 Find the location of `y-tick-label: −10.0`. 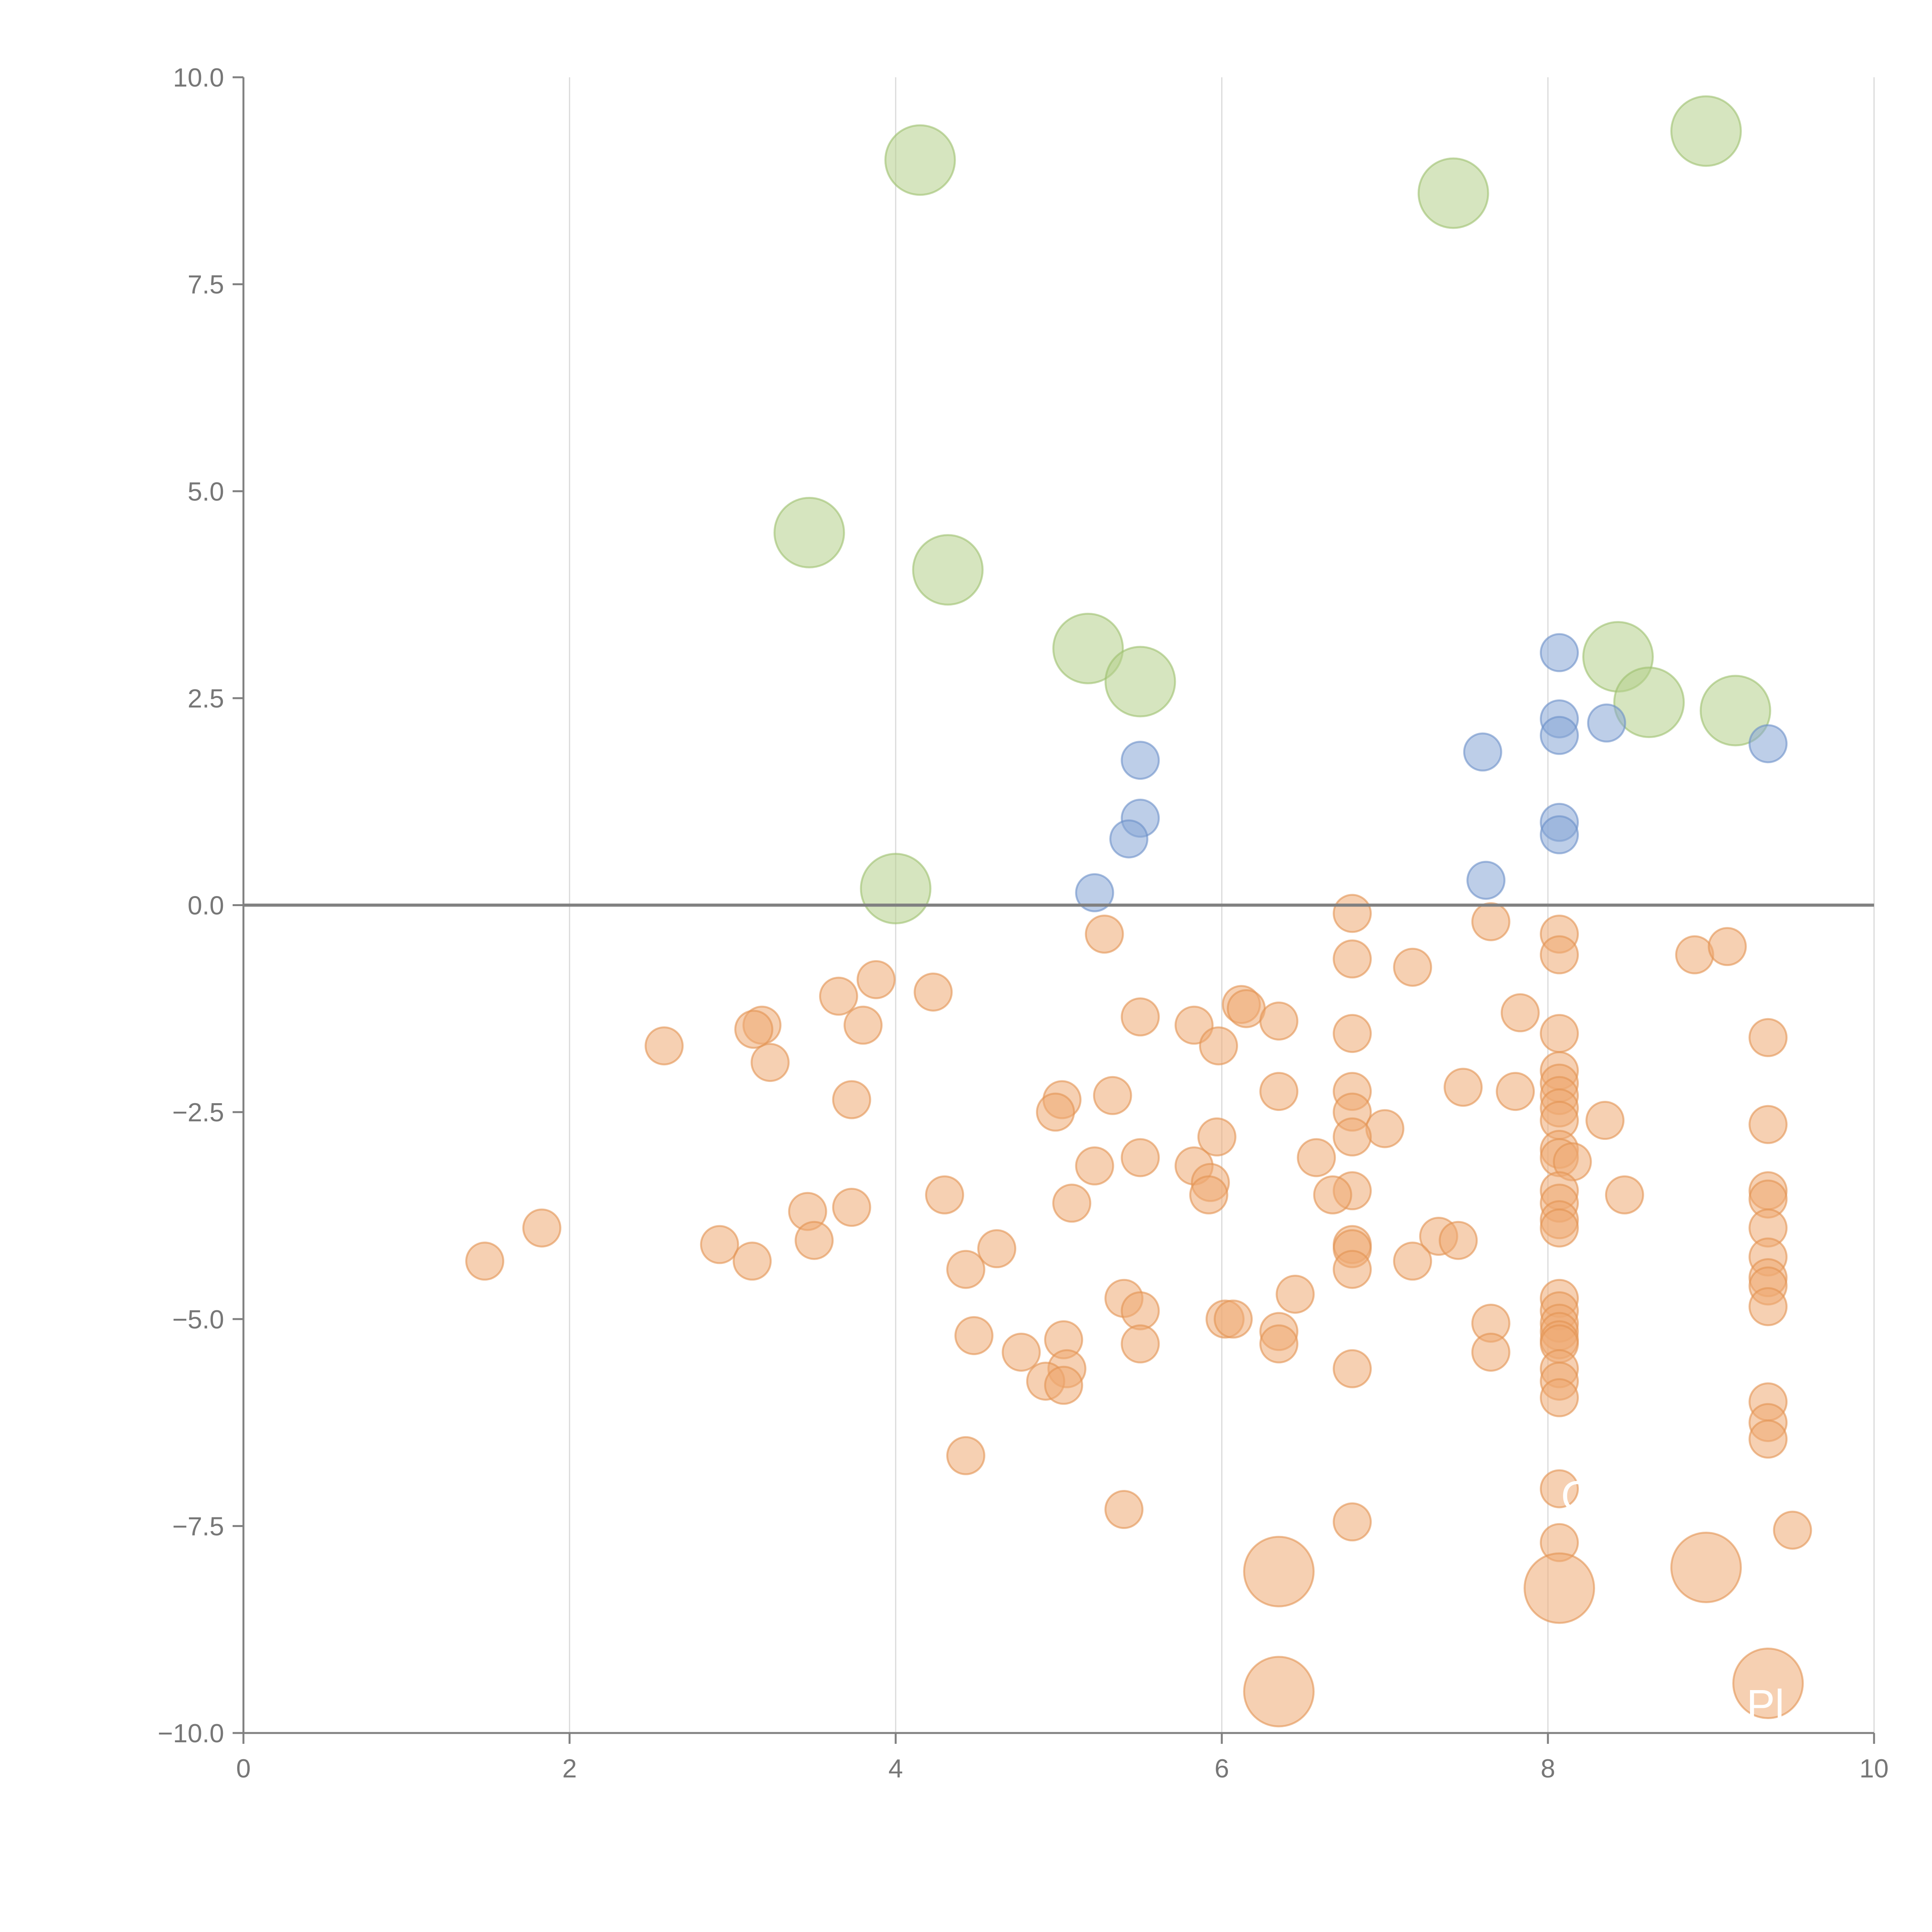

y-tick-label: −10.0 is located at coordinates (191, 1733).